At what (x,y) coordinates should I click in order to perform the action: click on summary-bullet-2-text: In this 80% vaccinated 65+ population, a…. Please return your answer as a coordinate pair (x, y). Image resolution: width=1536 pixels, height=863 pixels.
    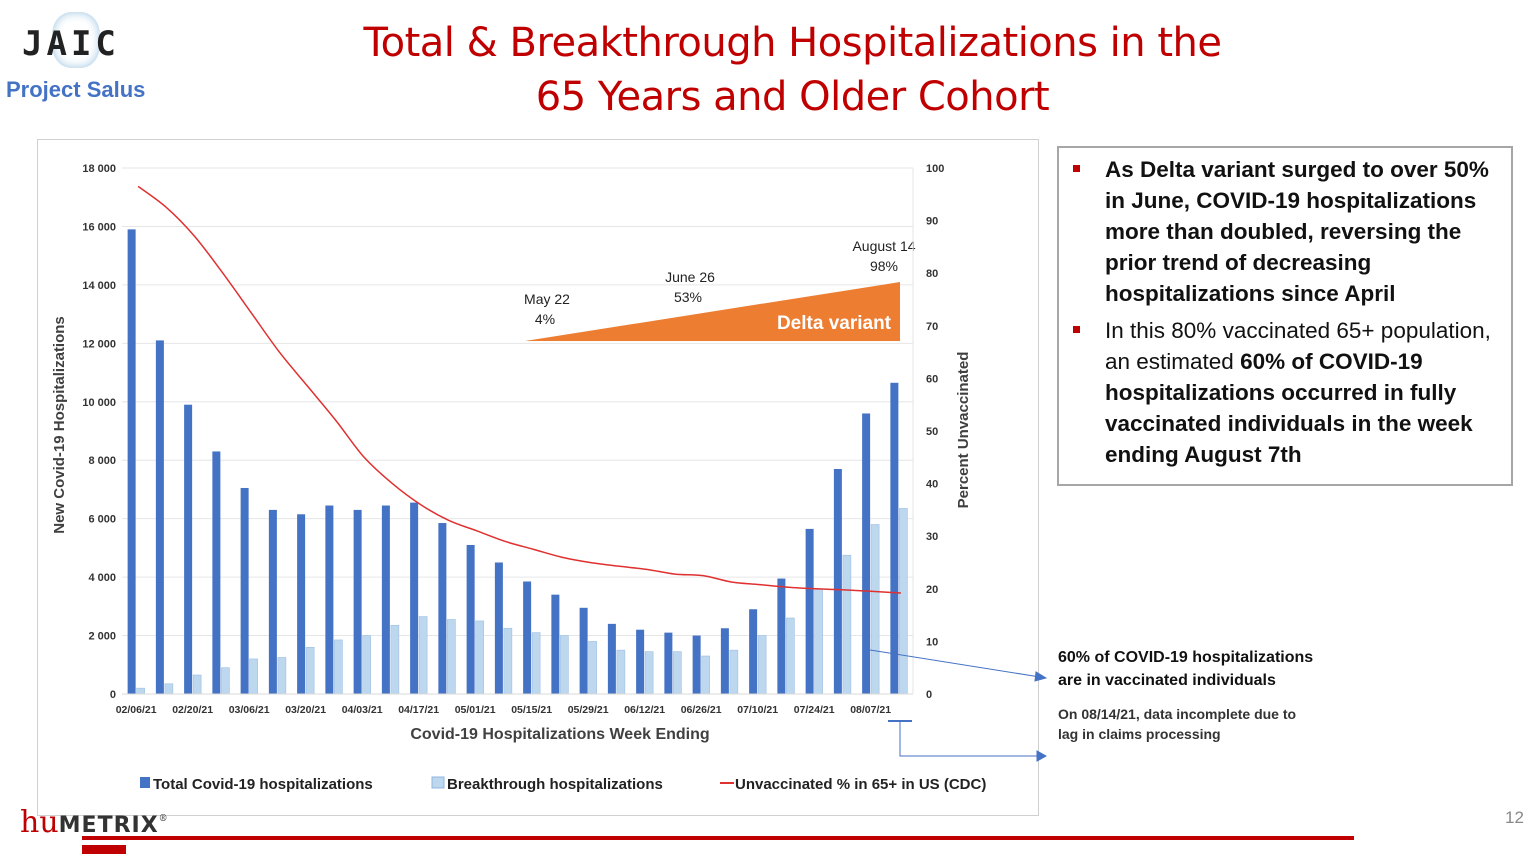
    Looking at the image, I should click on (1298, 346).